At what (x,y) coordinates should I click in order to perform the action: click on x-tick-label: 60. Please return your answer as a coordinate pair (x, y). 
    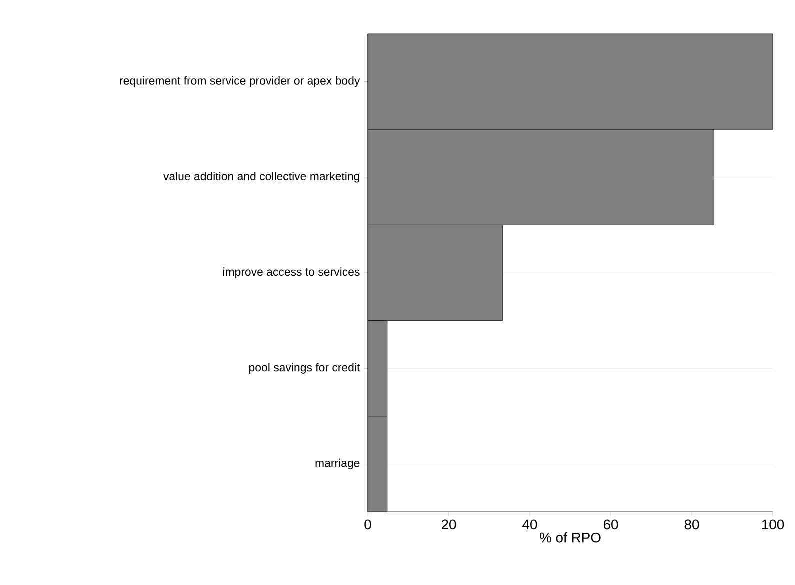
    Looking at the image, I should click on (611, 525).